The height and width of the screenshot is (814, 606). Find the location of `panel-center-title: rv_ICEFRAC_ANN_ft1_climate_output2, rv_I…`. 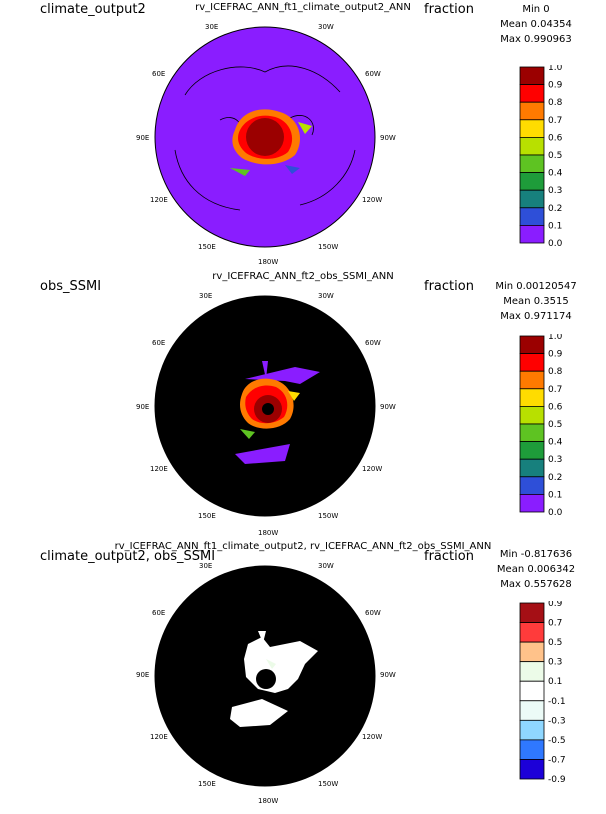

panel-center-title: rv_ICEFRAC_ANN_ft1_climate_output2, rv_I… is located at coordinates (303, 546).